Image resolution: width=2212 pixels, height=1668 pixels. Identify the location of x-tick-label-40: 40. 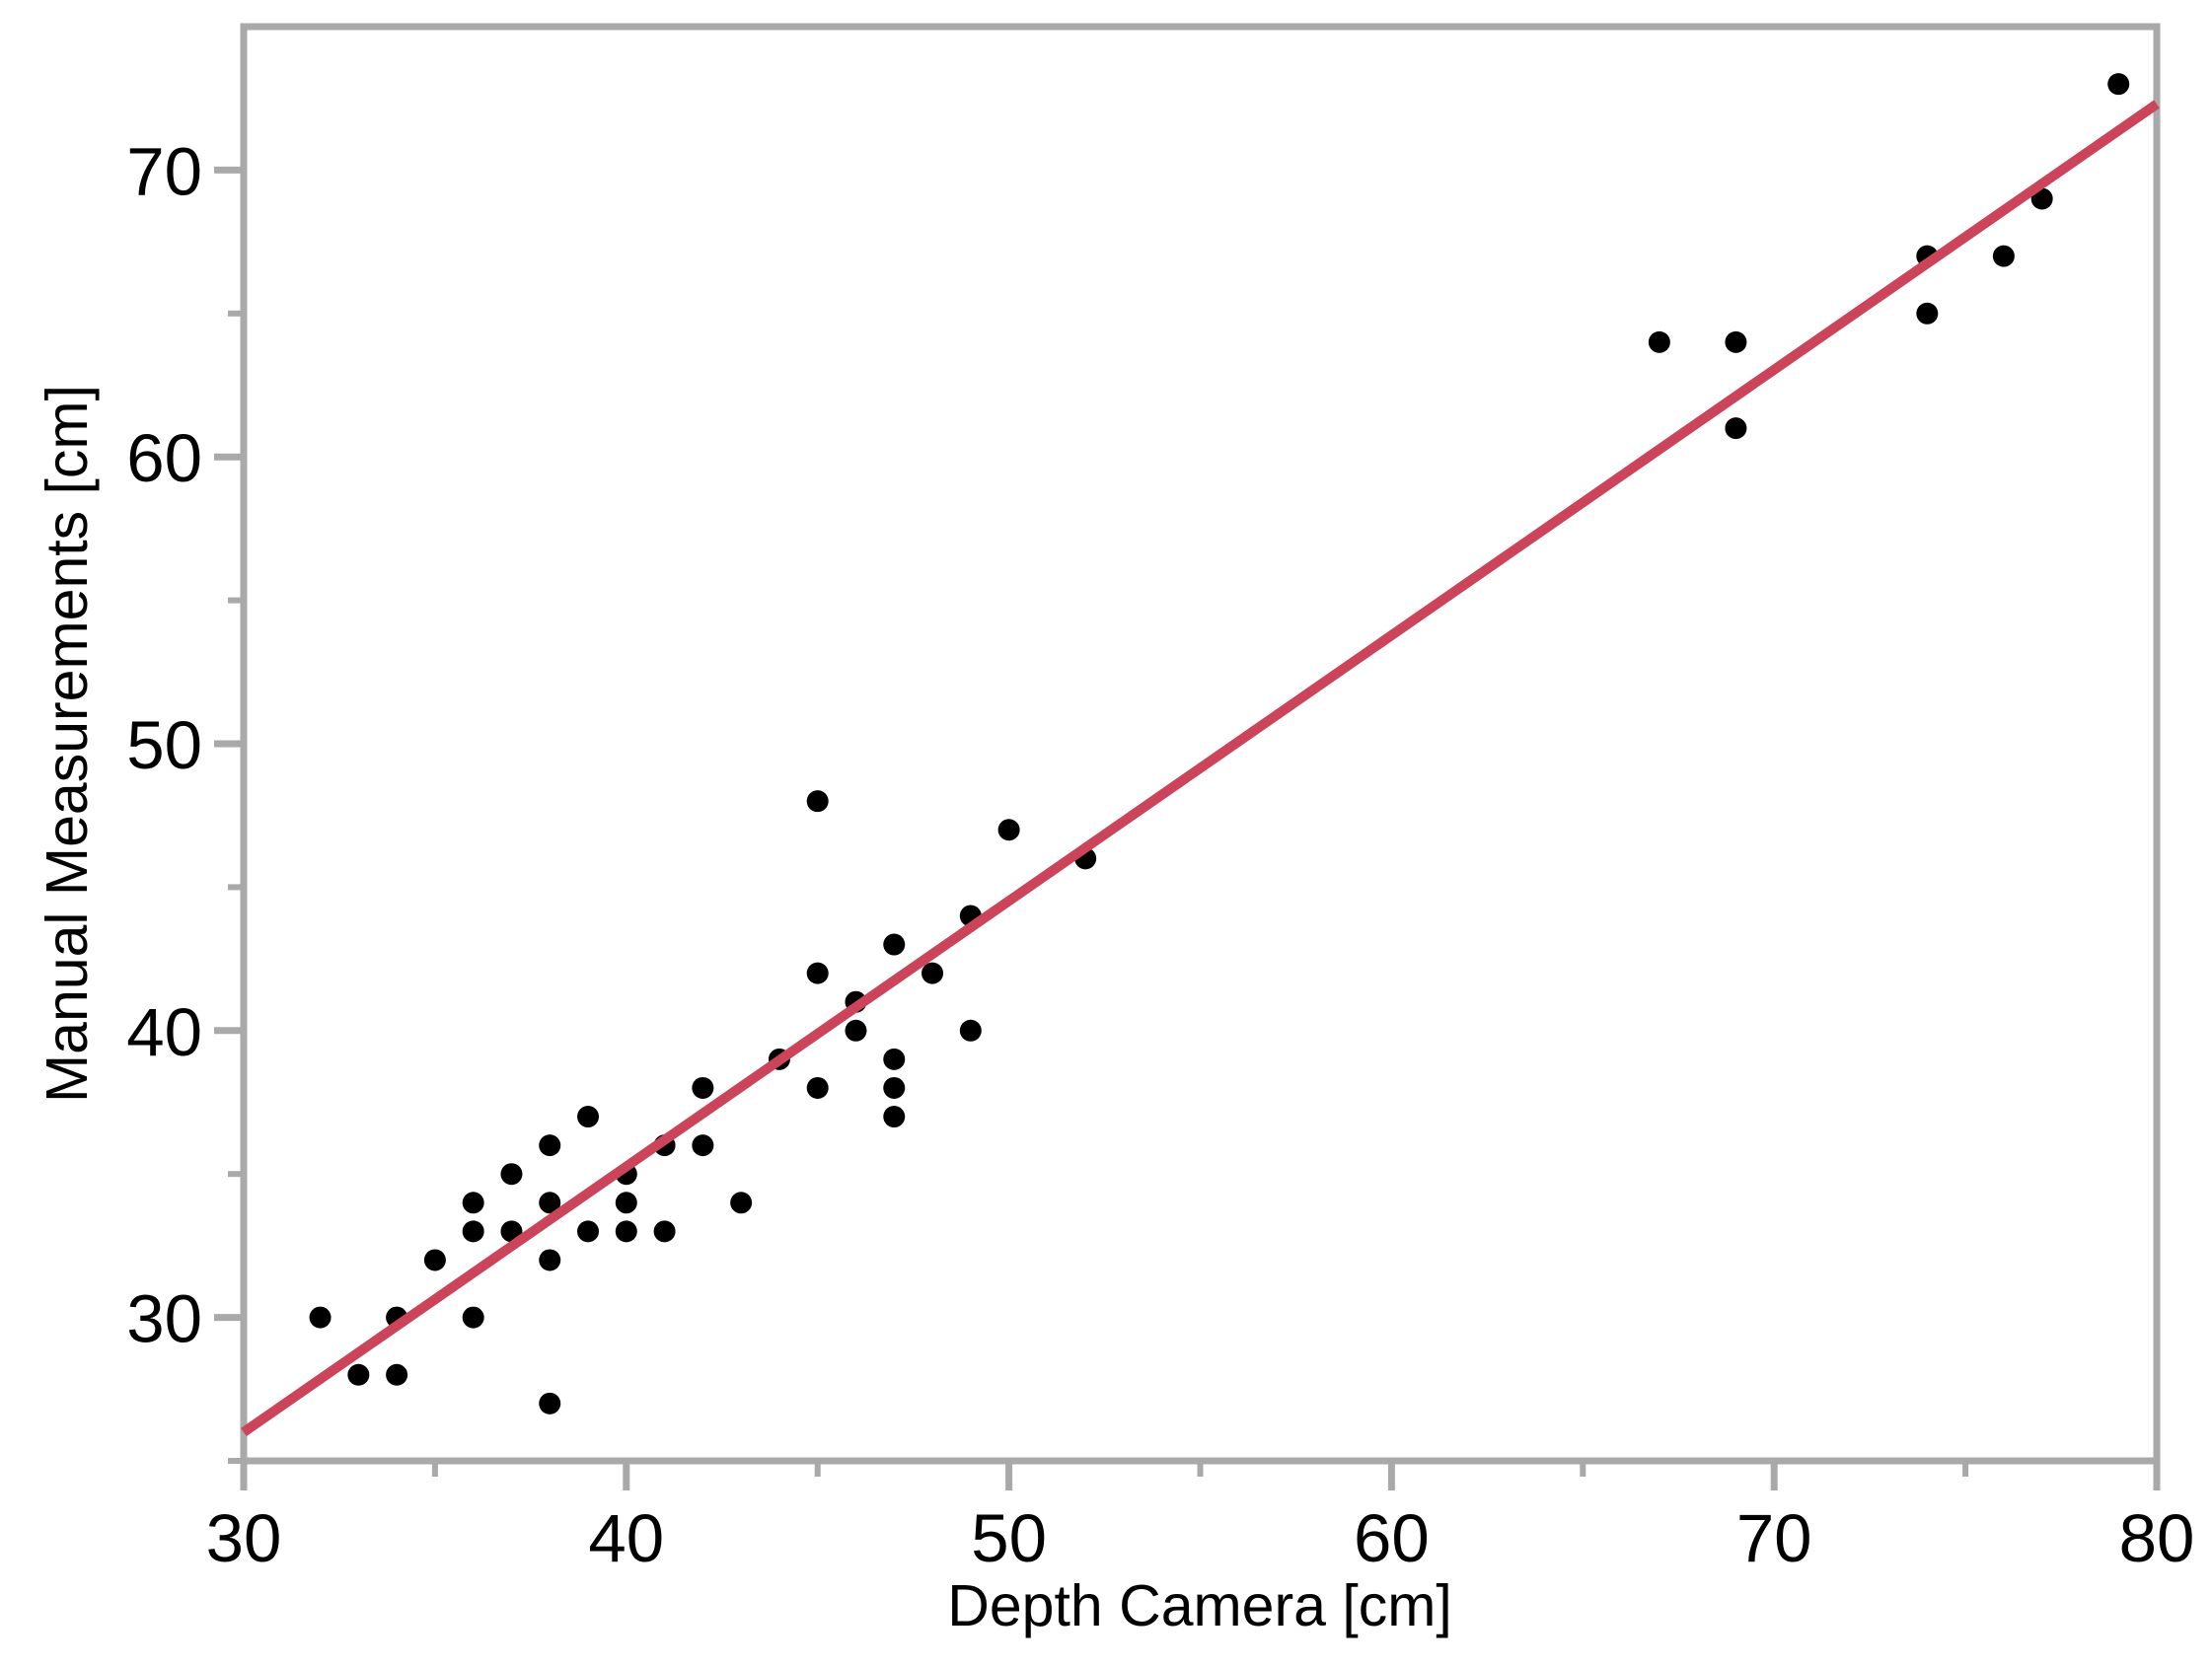
(626, 1538).